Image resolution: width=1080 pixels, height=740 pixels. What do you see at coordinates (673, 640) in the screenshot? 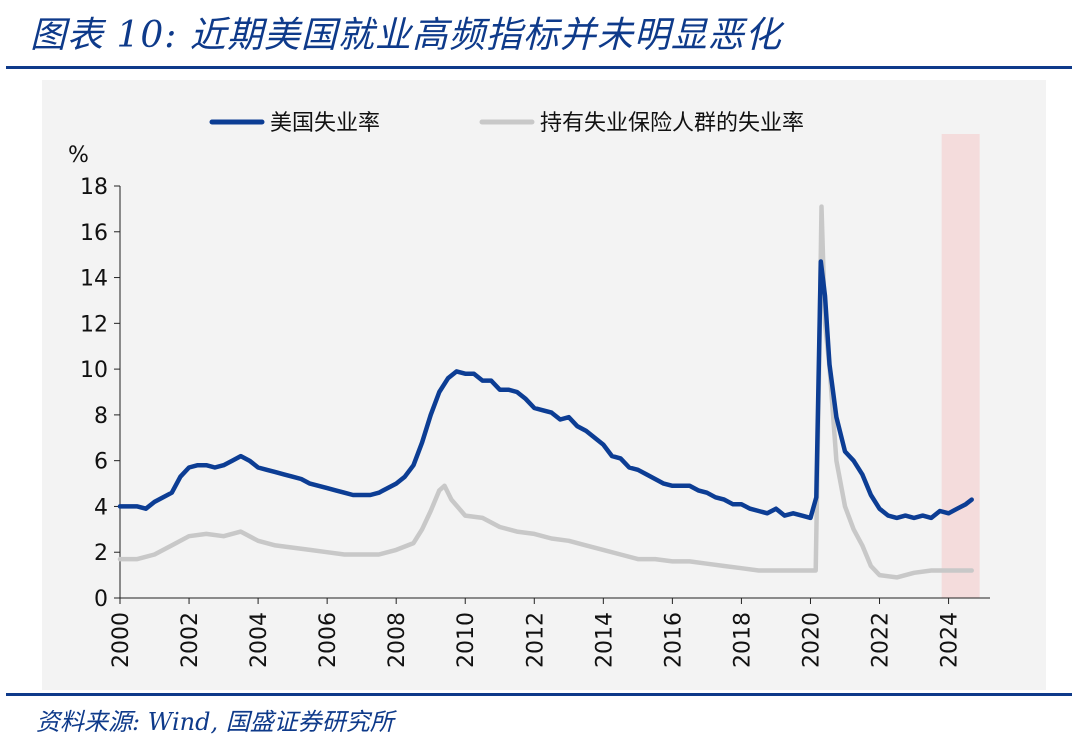
I see `x-tick-label: 2016` at bounding box center [673, 640].